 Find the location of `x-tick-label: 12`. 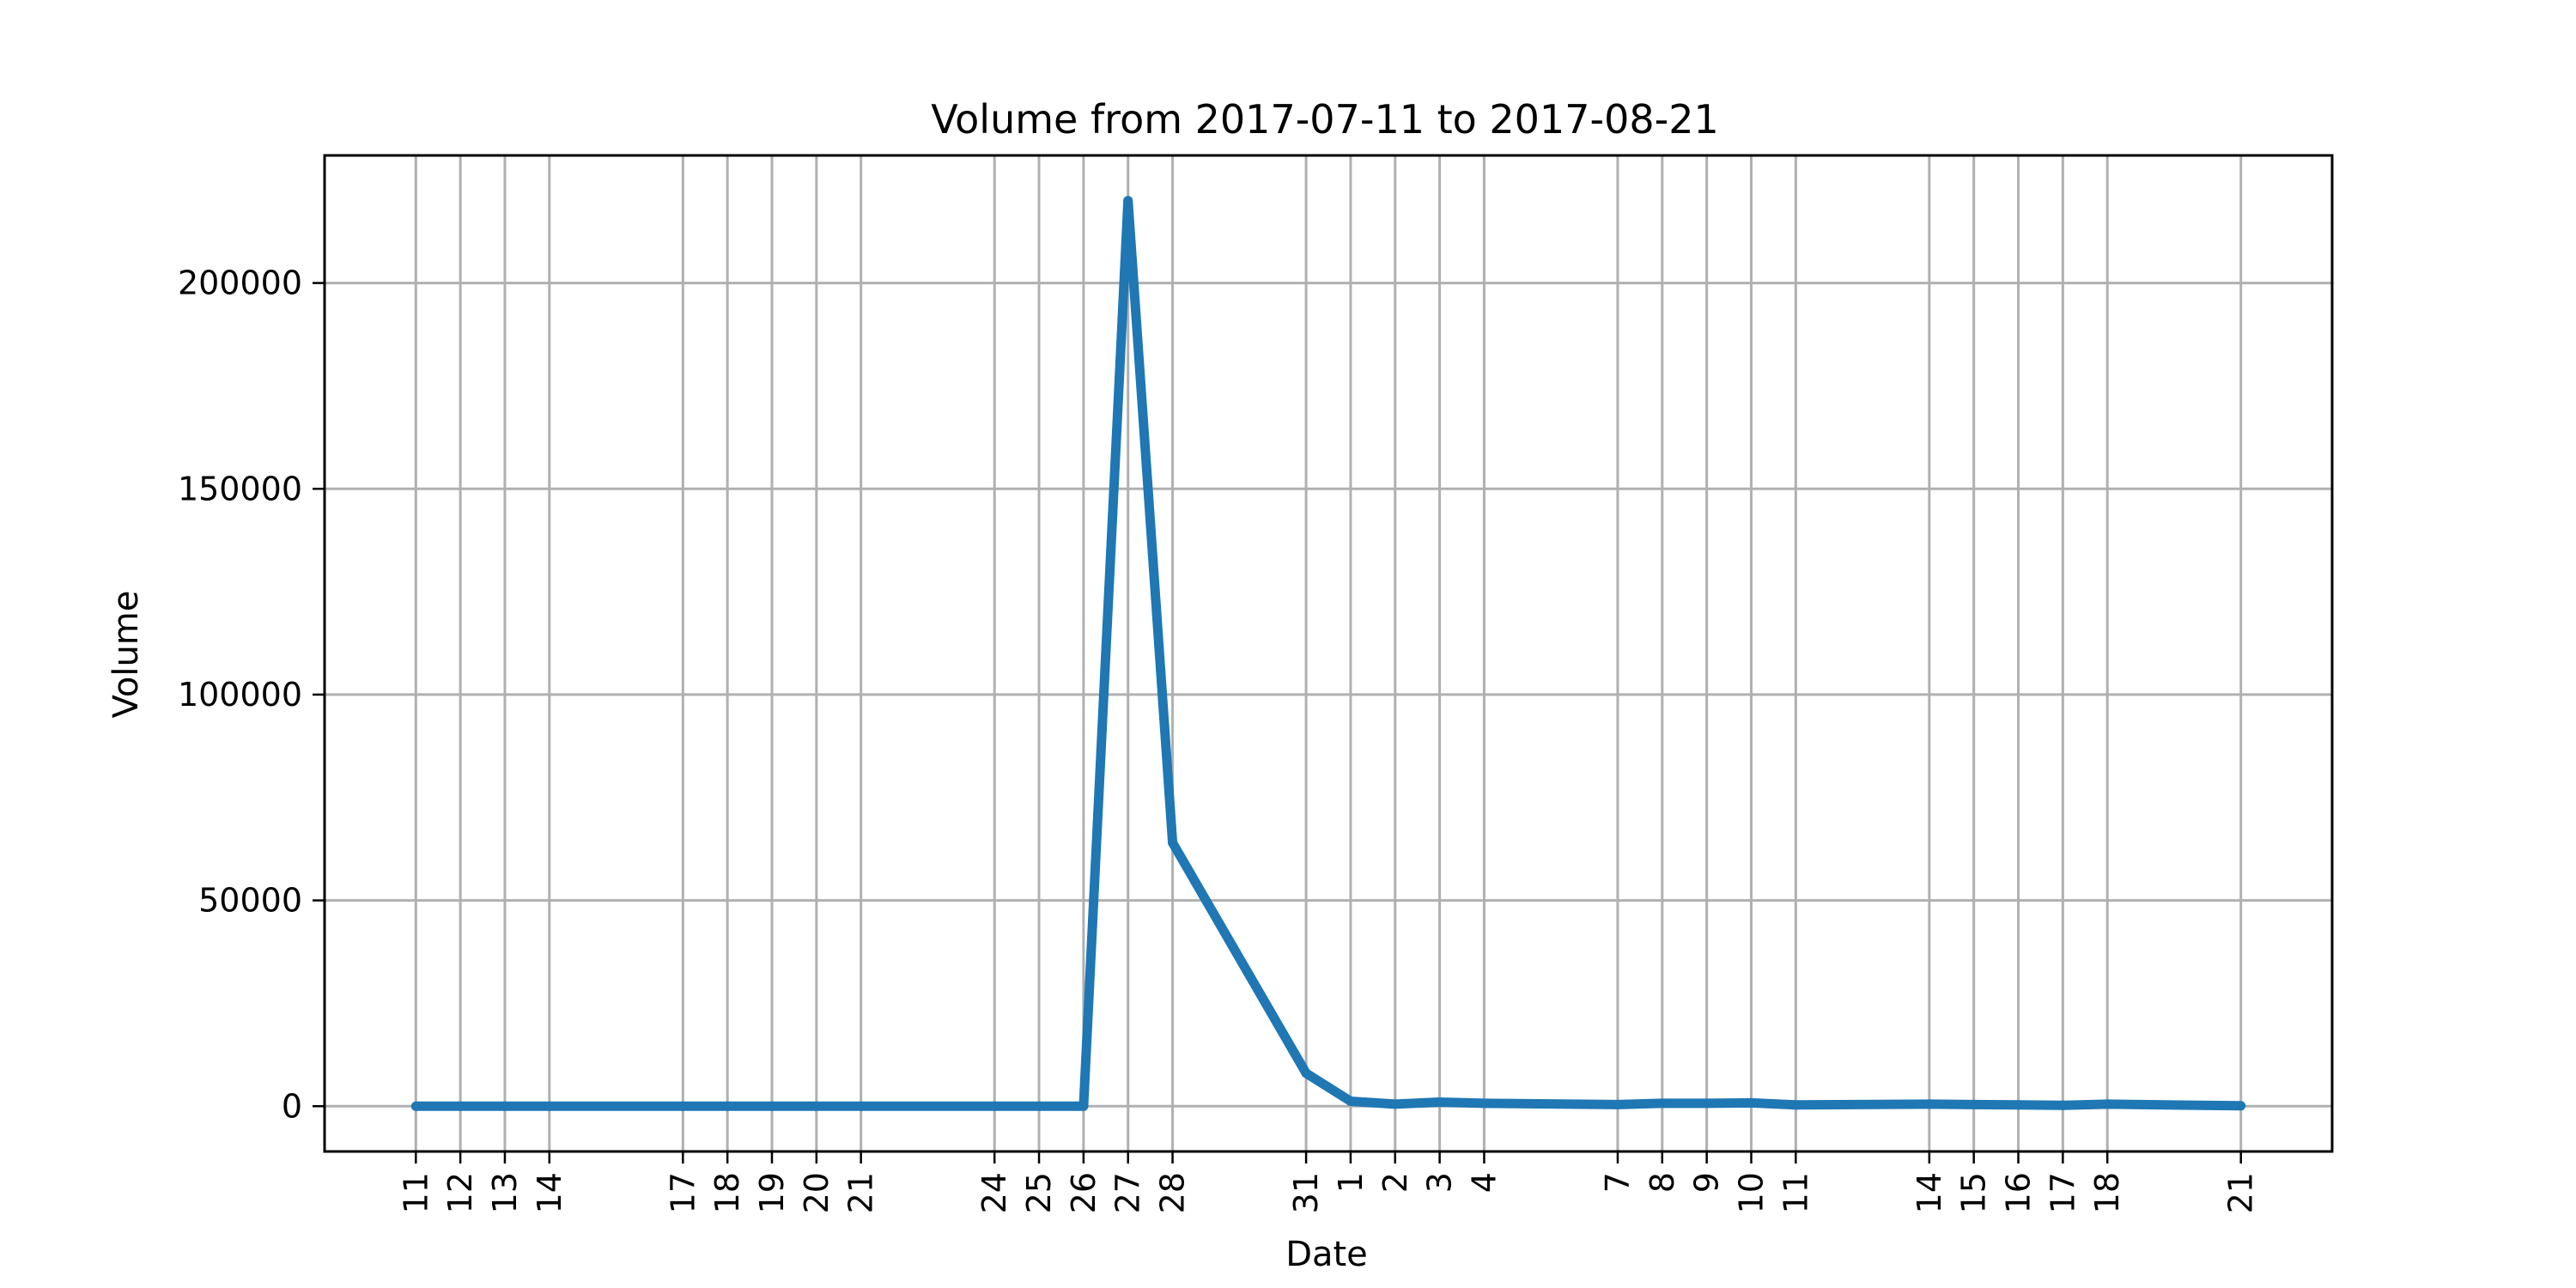

x-tick-label: 12 is located at coordinates (460, 1192).